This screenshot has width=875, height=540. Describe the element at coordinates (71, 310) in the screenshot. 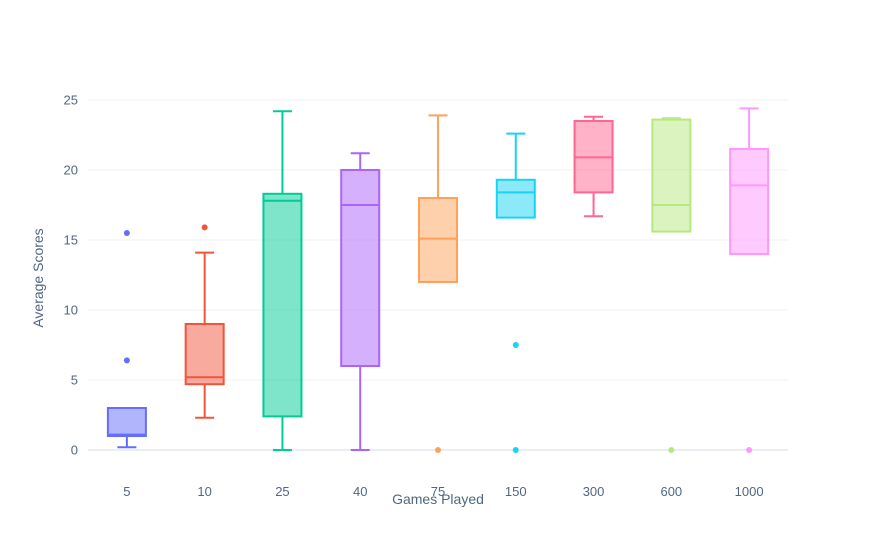

I see `y-tick-label: 10` at that location.